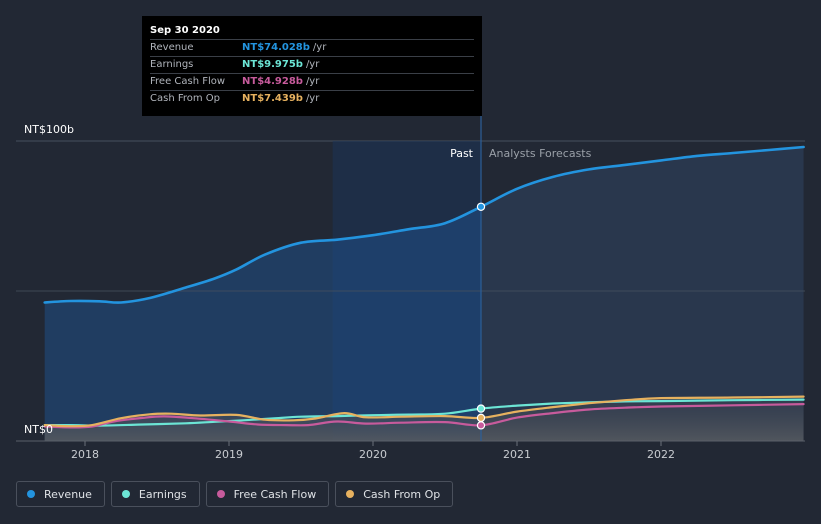 This screenshot has height=524, width=821. Describe the element at coordinates (172, 47) in the screenshot. I see `tooltip-label: Revenue` at that location.